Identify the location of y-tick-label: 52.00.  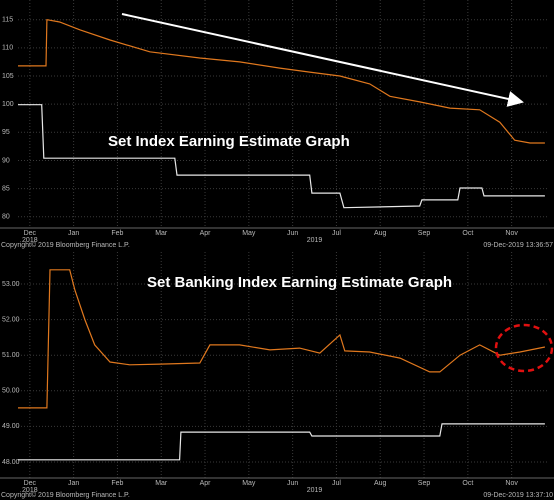
(11, 319).